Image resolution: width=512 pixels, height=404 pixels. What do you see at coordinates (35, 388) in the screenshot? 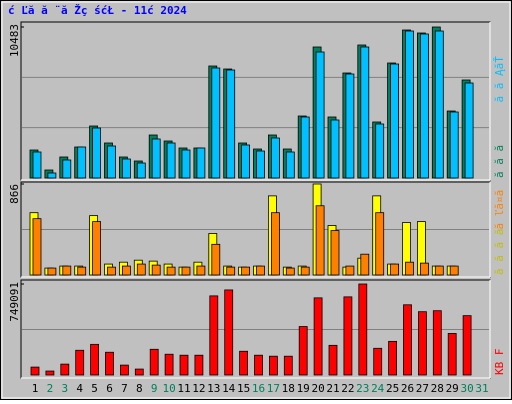
I see `x-tick-label: 1` at bounding box center [35, 388].